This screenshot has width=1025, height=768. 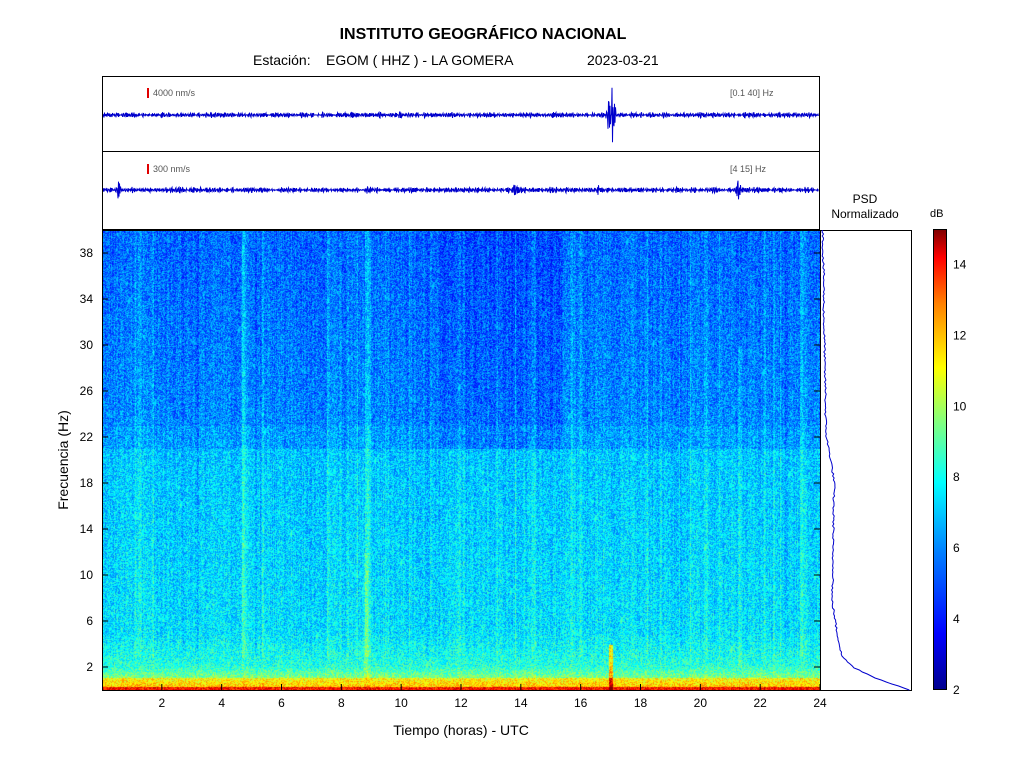 I want to click on colorbar-ticks: 2 4 6 8 10 12 14, so click(x=960, y=477).